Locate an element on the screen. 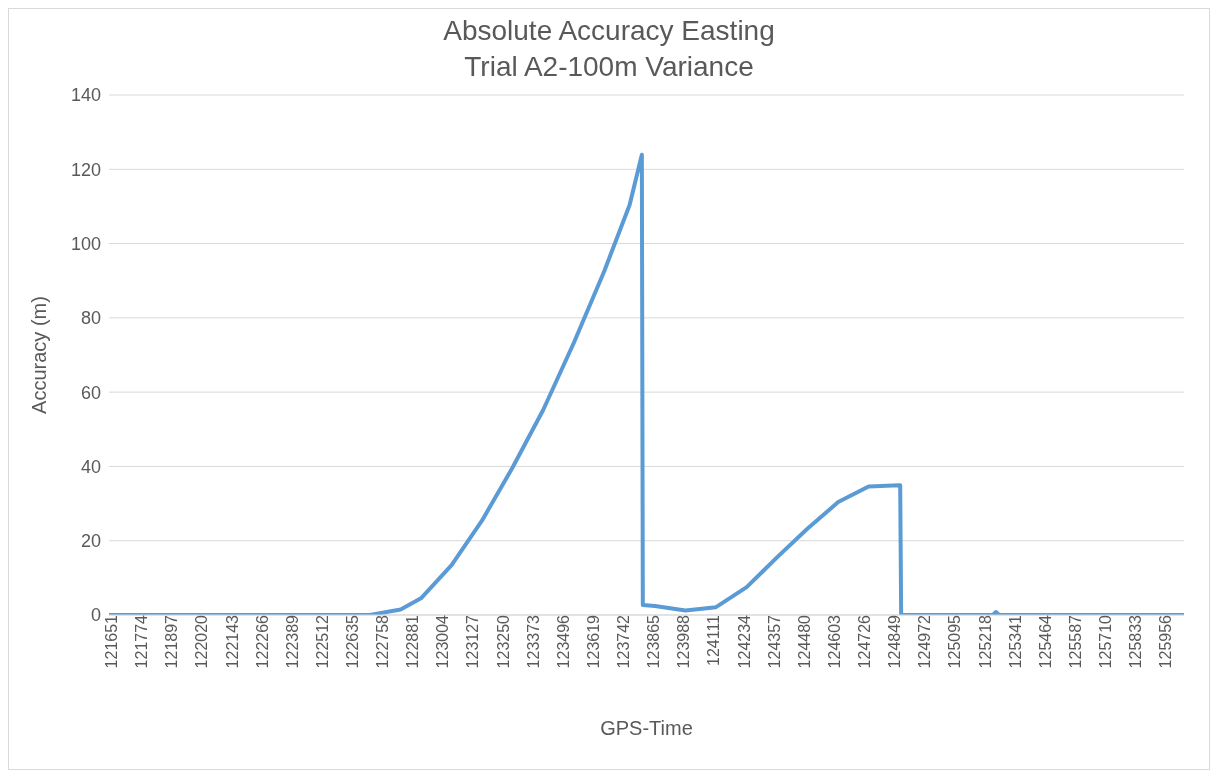  chart-subtitle: Trial A2-100m Variance is located at coordinates (609, 67).